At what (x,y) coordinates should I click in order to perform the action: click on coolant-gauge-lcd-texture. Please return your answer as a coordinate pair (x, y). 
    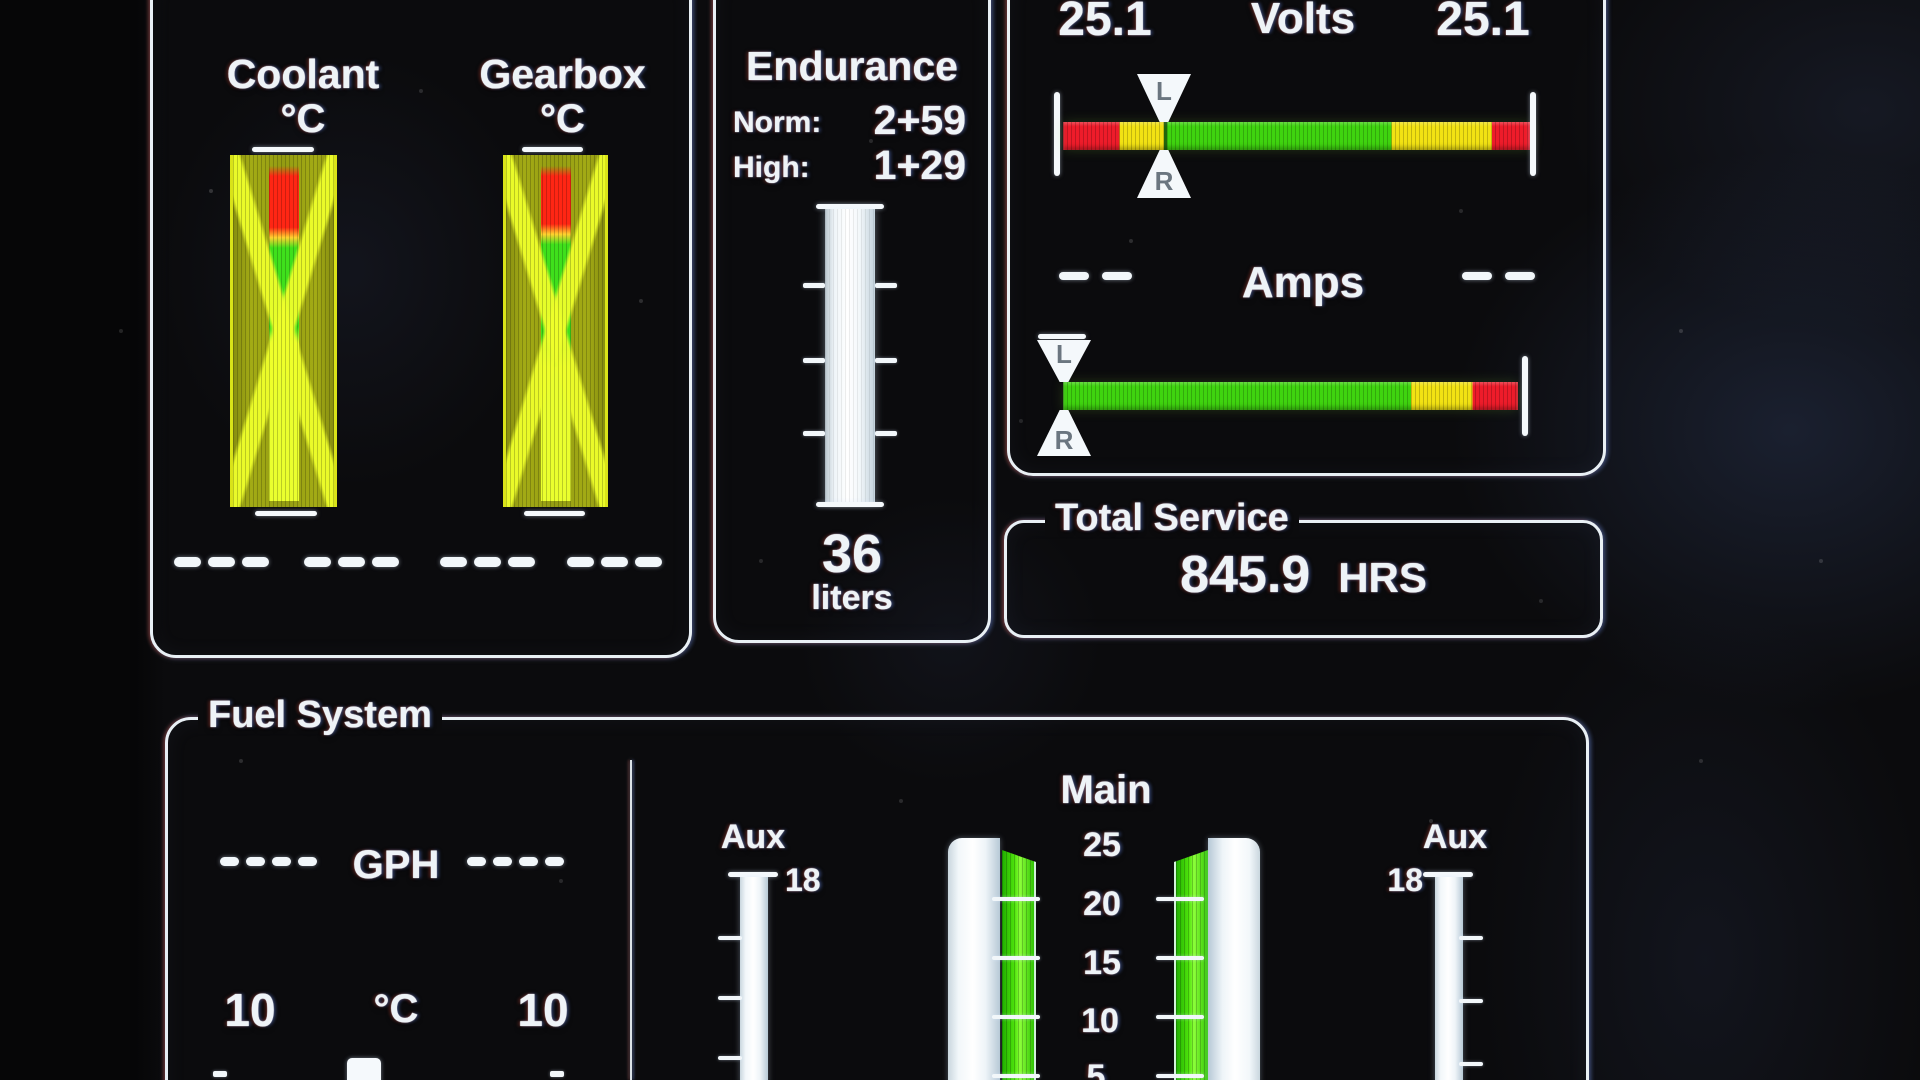
    Looking at the image, I should click on (283, 331).